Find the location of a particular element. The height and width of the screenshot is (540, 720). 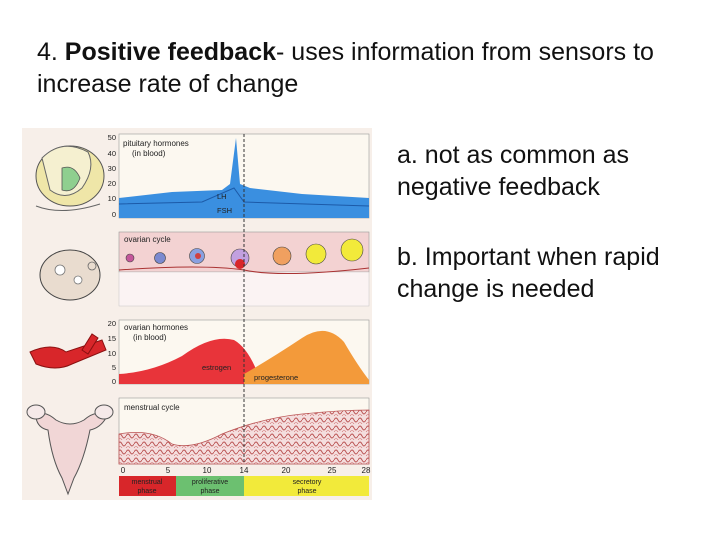

bullet-rapid-change: b. Important when rapid change is needed is located at coordinates (528, 273).